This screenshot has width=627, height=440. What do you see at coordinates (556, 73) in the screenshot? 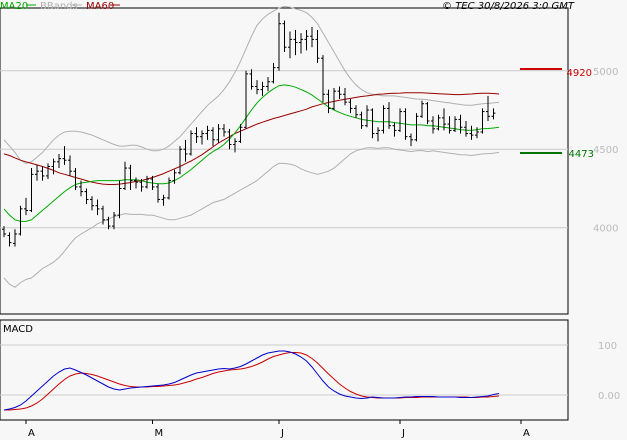
I see `price-tag-ma60: 4920` at bounding box center [556, 73].